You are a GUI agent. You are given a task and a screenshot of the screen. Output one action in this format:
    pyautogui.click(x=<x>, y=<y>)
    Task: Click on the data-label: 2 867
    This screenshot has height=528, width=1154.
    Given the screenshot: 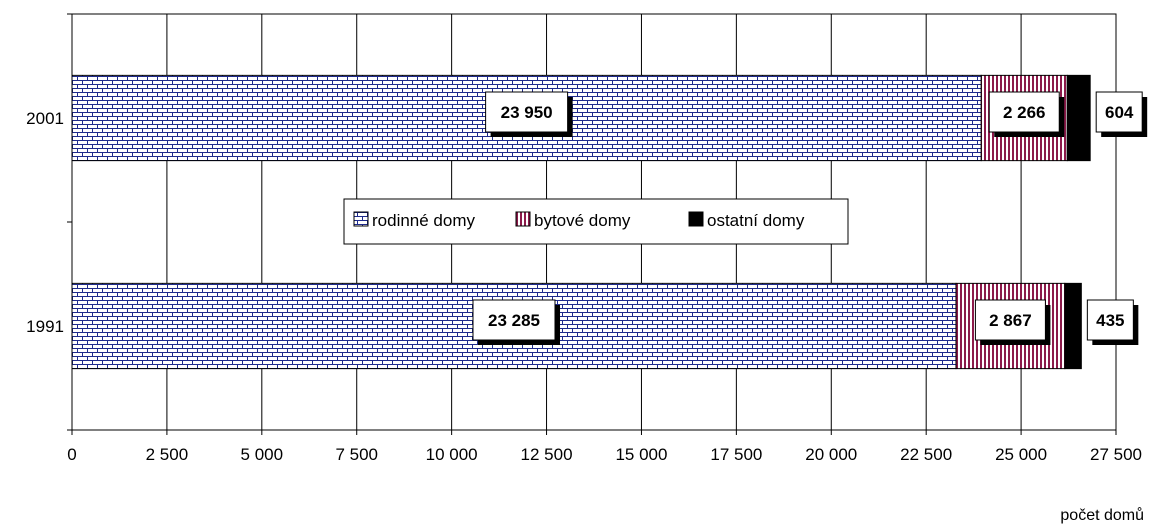 What is the action you would take?
    pyautogui.click(x=1010, y=320)
    